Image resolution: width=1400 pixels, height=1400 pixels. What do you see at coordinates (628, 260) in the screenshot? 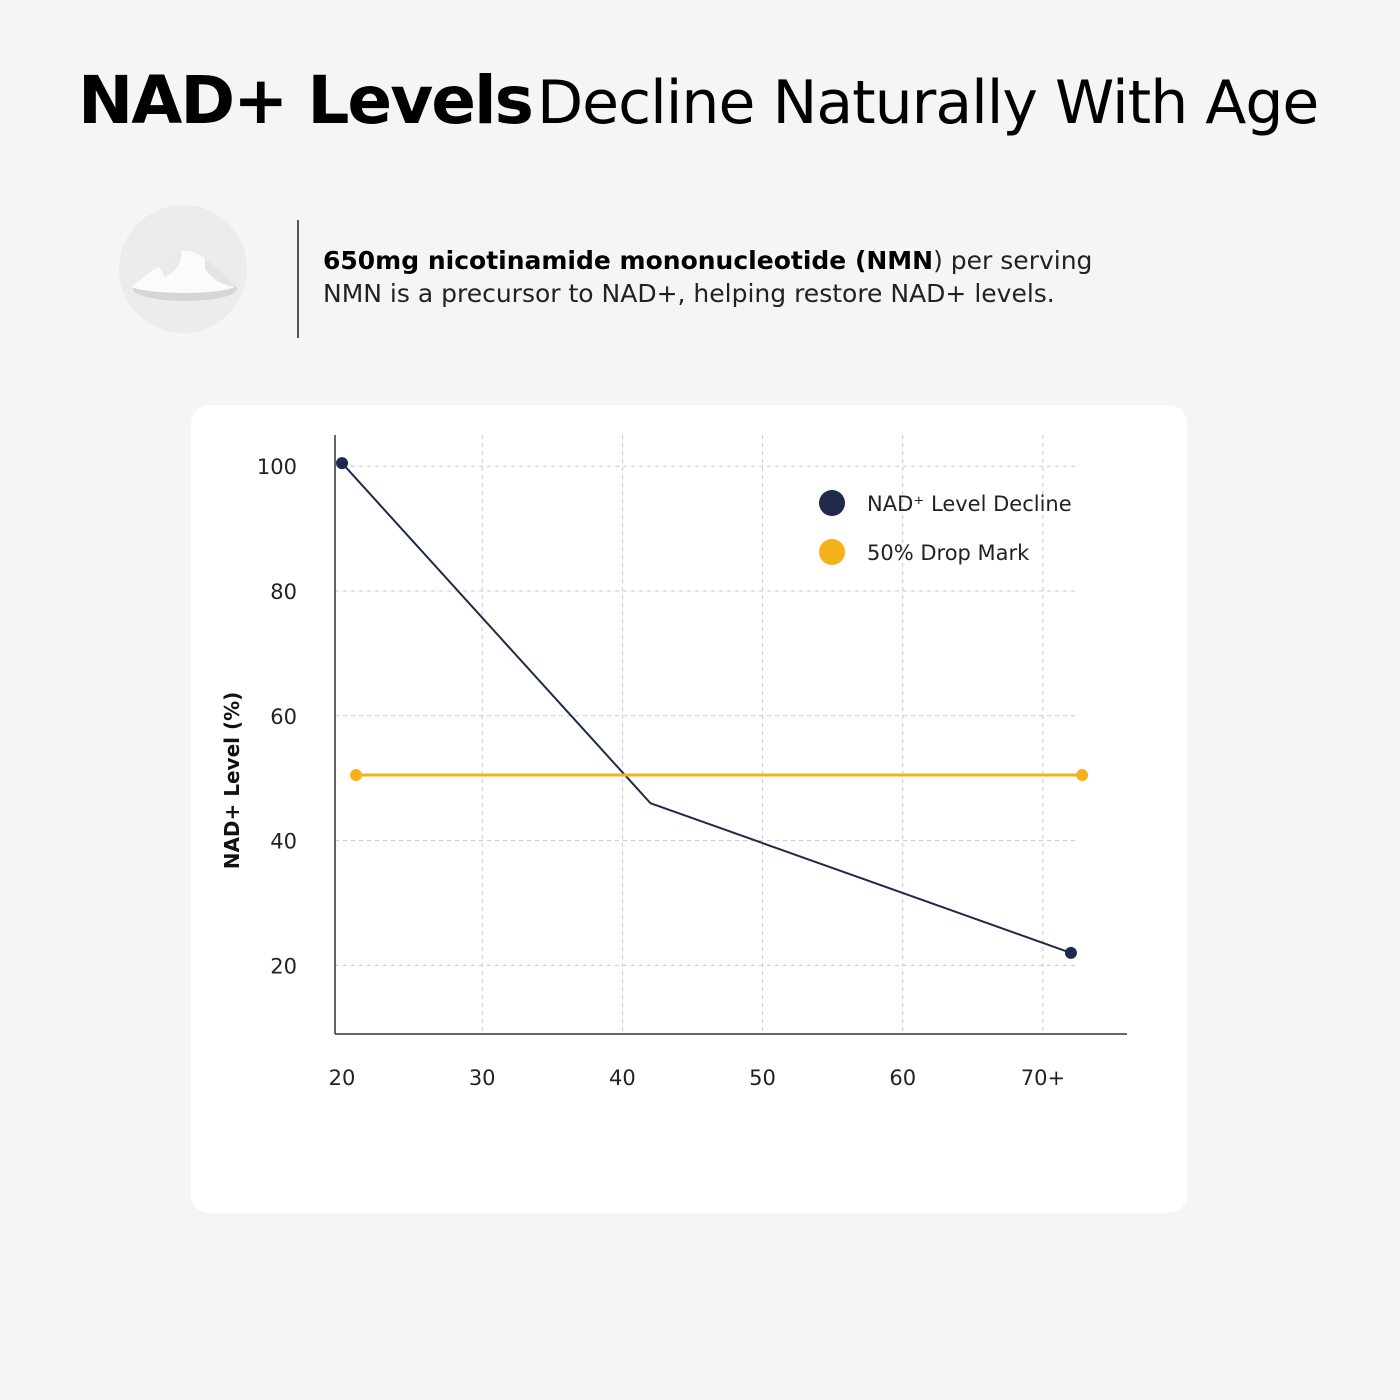
I see `info-line-1-bold: 650mg nicotinamide mononucleotide (NMN` at bounding box center [628, 260].